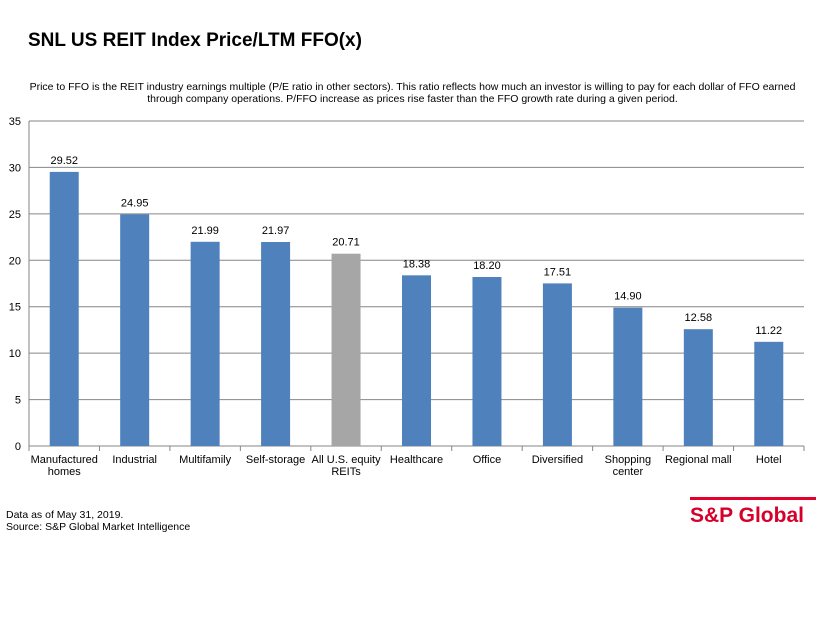  What do you see at coordinates (65, 472) in the screenshot?
I see `x-tick-label: homes` at bounding box center [65, 472].